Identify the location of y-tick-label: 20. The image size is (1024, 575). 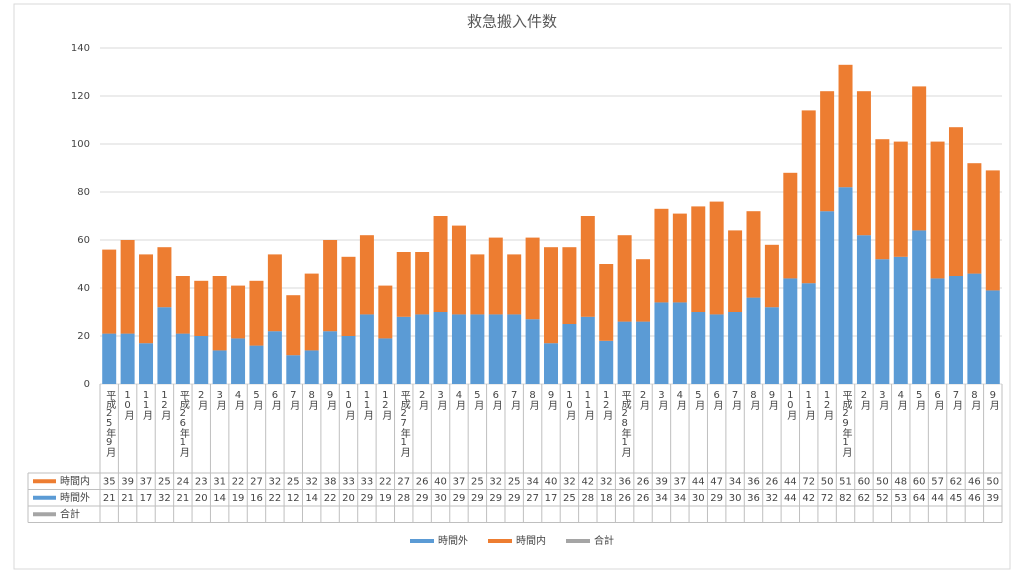
(83, 336).